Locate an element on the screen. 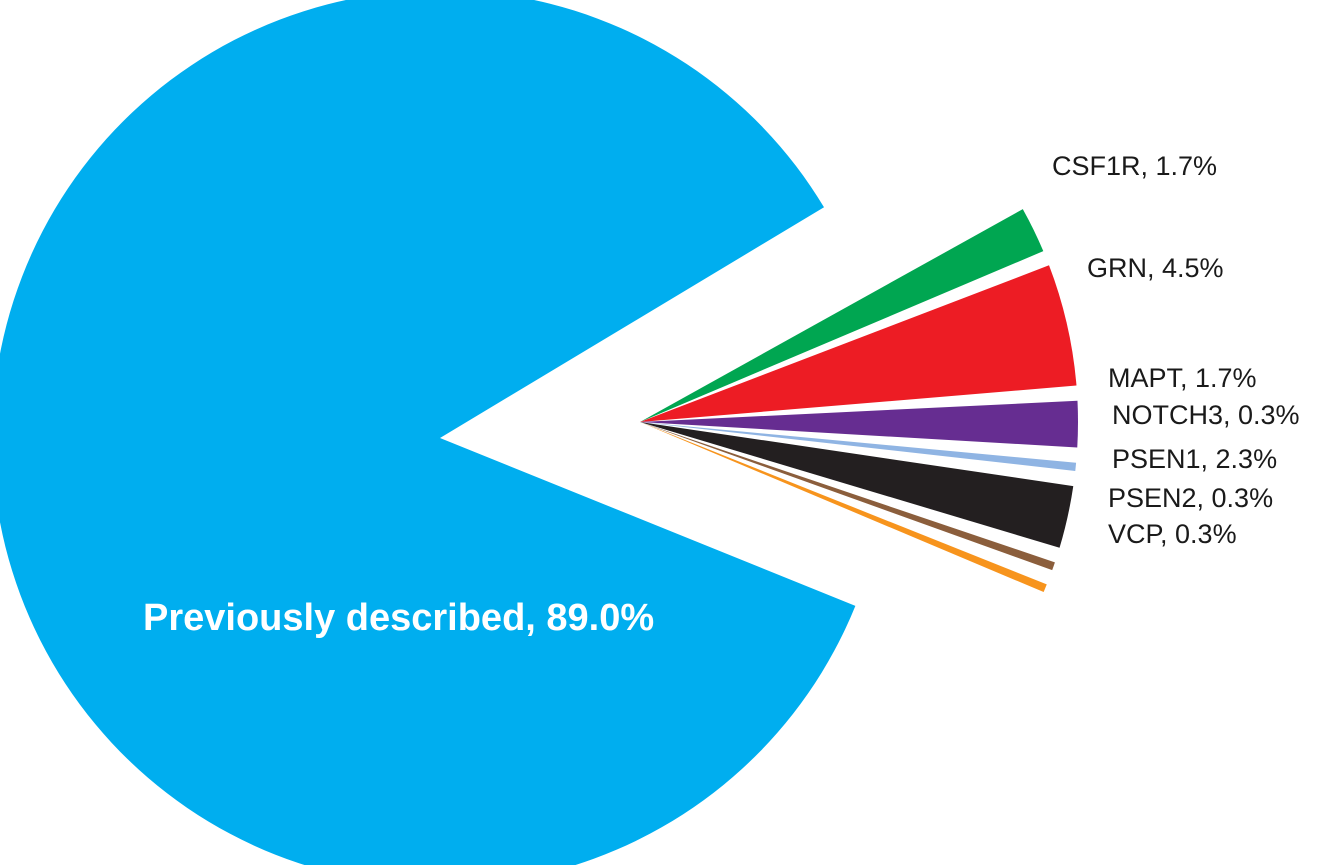 The width and height of the screenshot is (1339, 865). slice-csf1r is located at coordinates (842, 315).